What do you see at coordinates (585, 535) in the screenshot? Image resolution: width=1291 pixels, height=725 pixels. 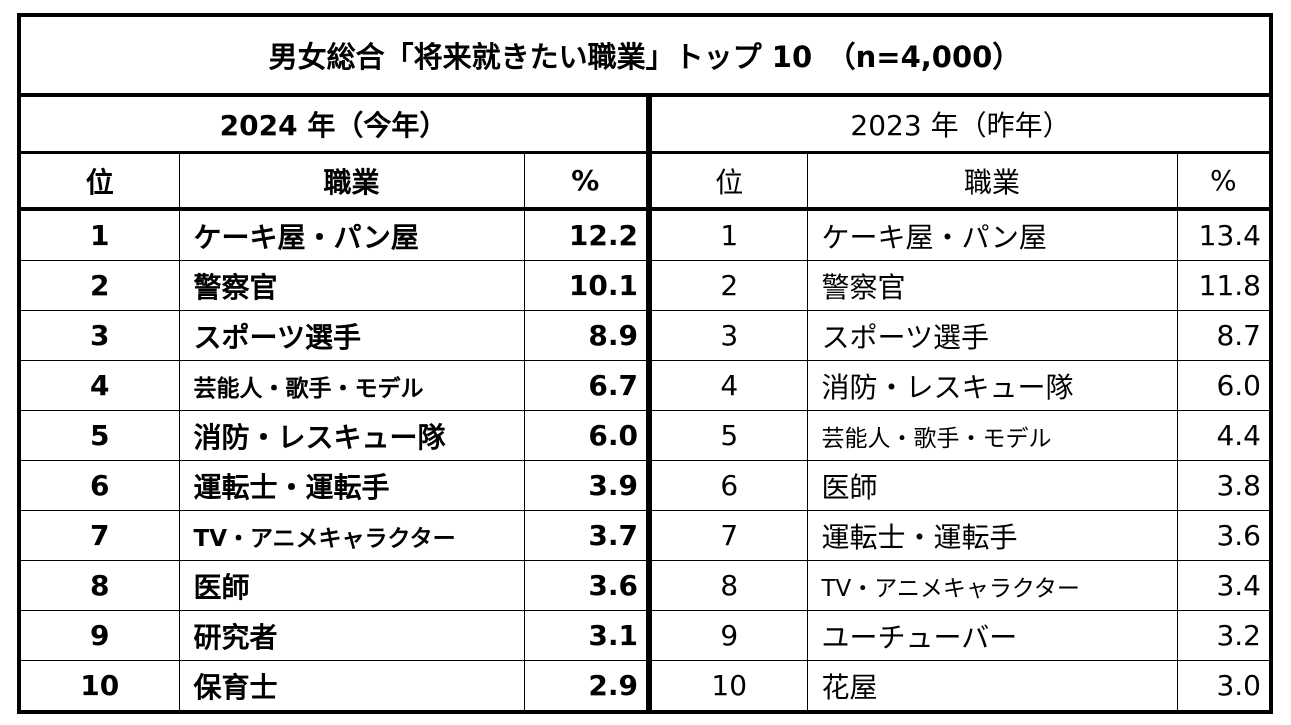 I see `percent-cell: 3.7` at bounding box center [585, 535].